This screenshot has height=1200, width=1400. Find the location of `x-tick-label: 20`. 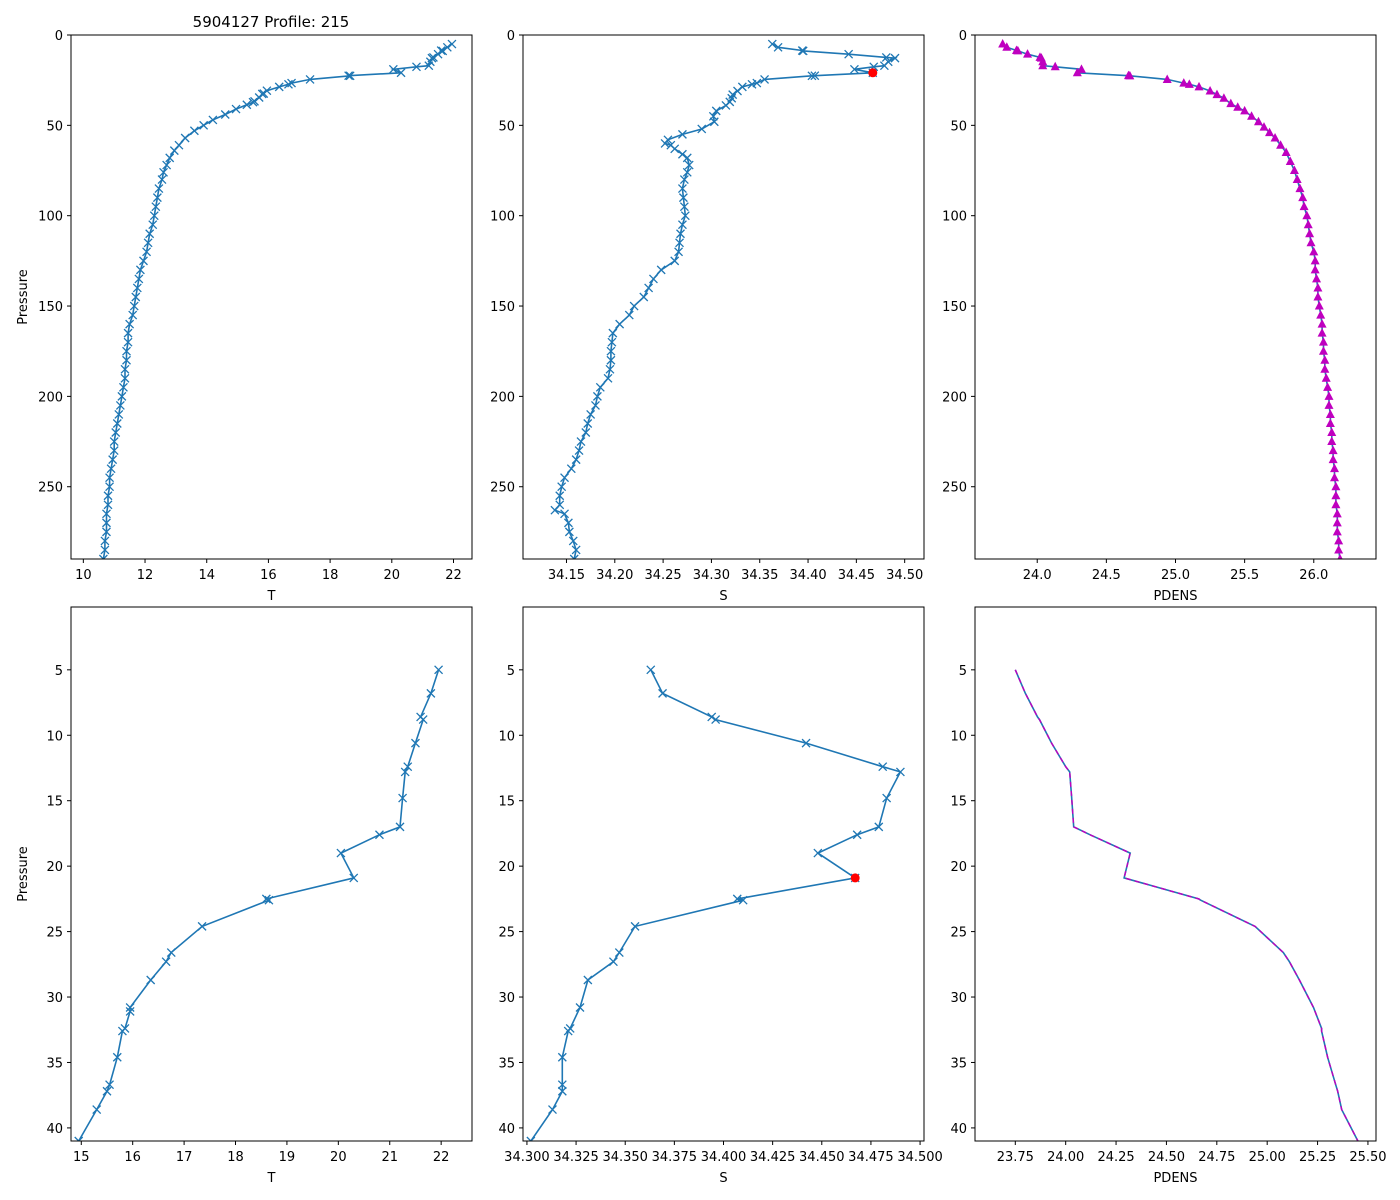

x-tick-label: 20 is located at coordinates (392, 575).